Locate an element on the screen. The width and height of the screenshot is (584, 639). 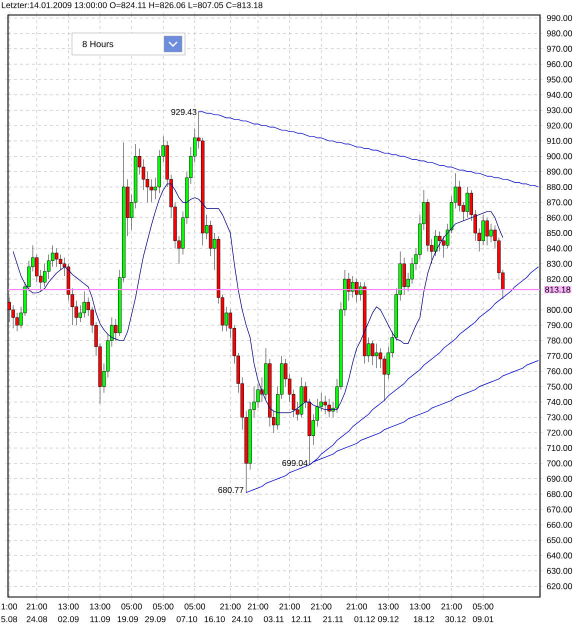
y-tick-label: 710.00 is located at coordinates (559, 448).